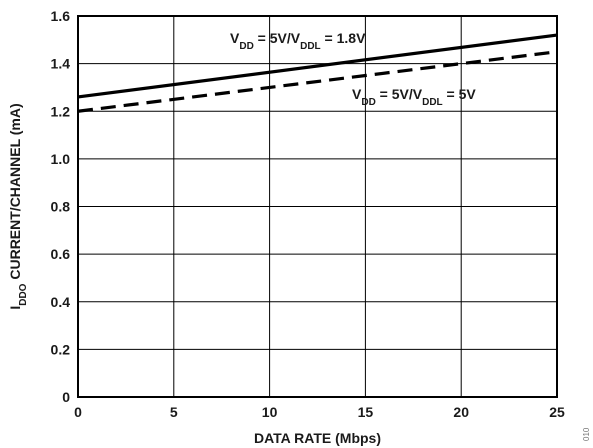  I want to click on y-tick-label: 1.2, so click(61, 111).